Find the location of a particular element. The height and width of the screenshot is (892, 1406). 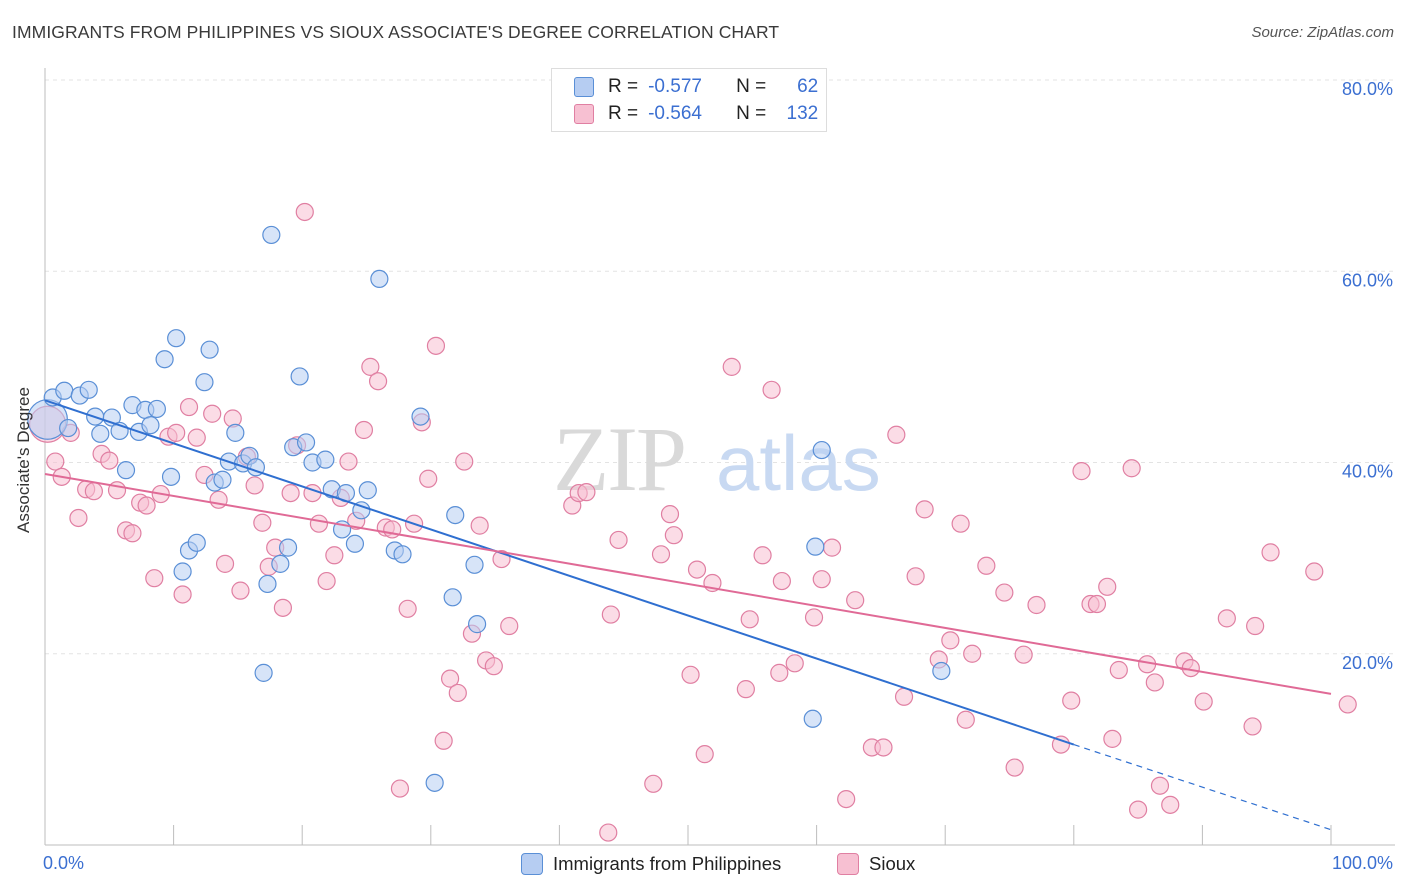

y-tick-label: 60.0% is located at coordinates (1367, 280).